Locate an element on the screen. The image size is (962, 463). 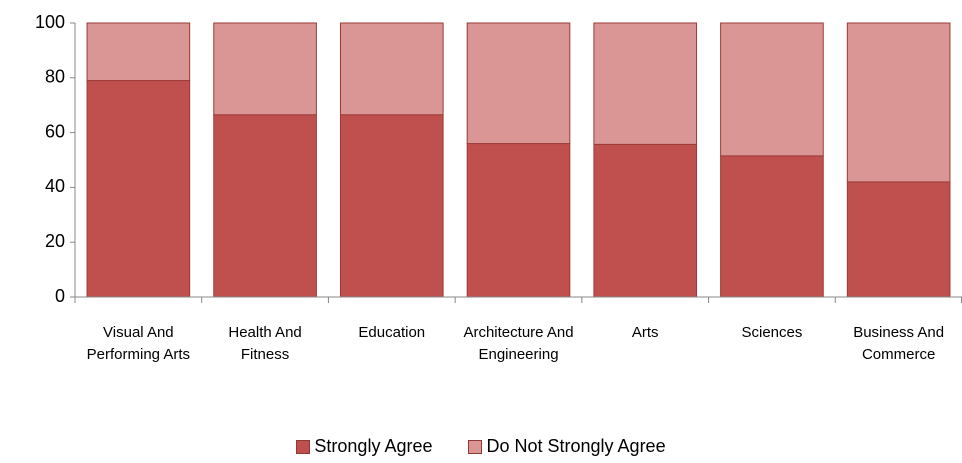
legend: Strongly Agree Do Not Strongly Agree is located at coordinates (481, 446).